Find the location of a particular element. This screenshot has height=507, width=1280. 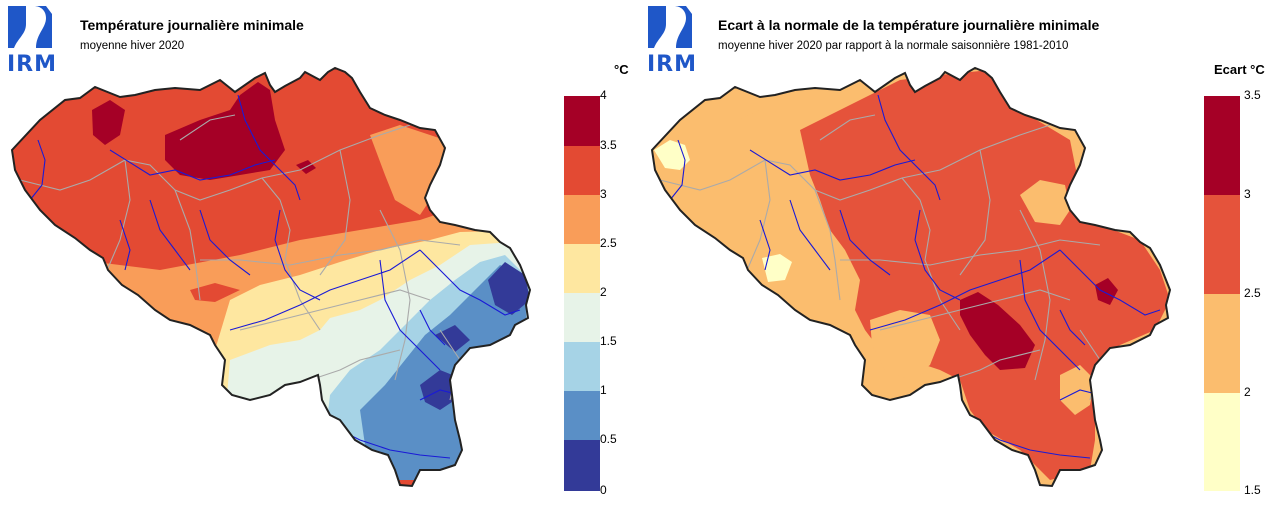

right-legend-unit: Ecart °C is located at coordinates (1239, 69).